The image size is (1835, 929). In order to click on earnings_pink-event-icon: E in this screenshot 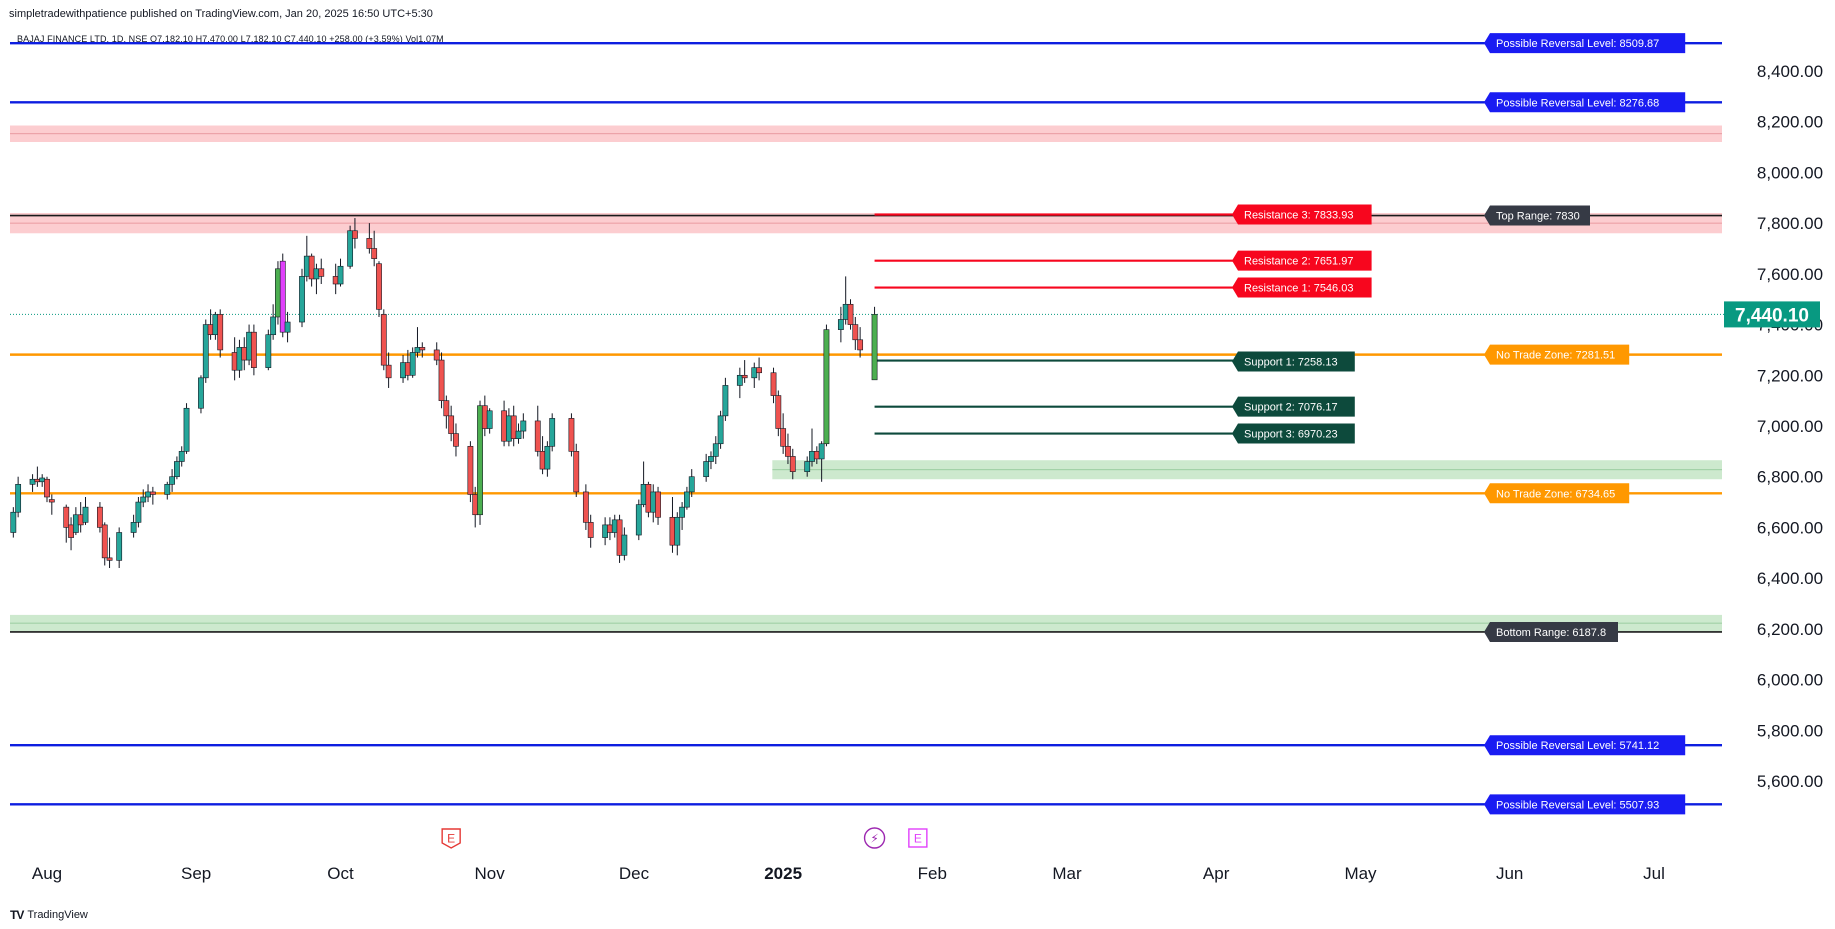, I will do `click(918, 838)`.